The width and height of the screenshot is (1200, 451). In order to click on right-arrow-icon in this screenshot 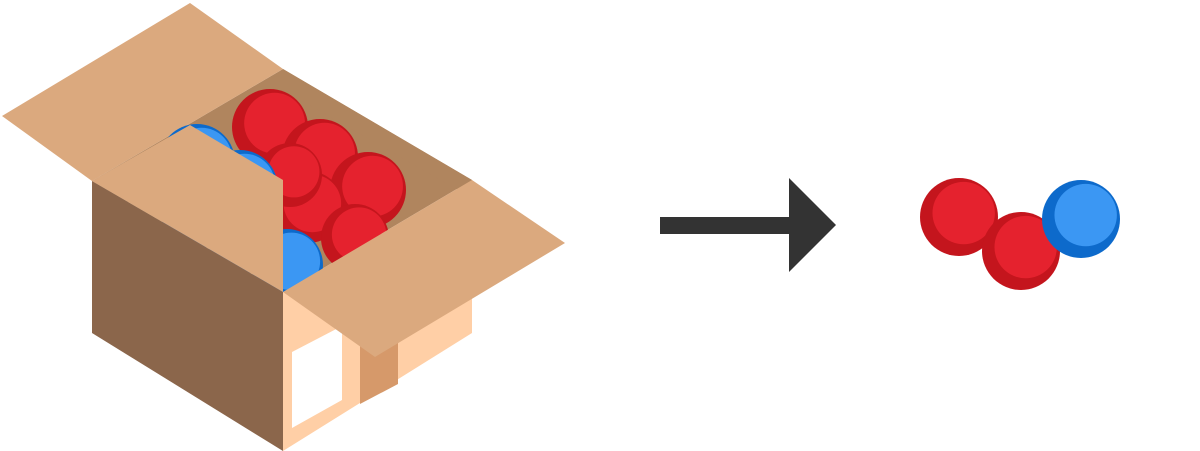, I will do `click(748, 225)`.